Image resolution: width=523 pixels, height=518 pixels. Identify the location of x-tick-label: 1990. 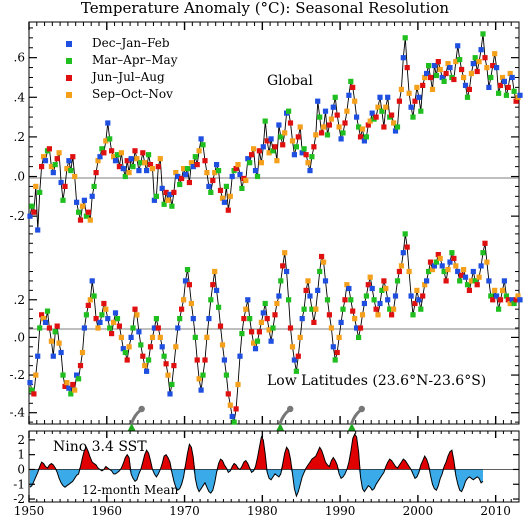
(340, 511).